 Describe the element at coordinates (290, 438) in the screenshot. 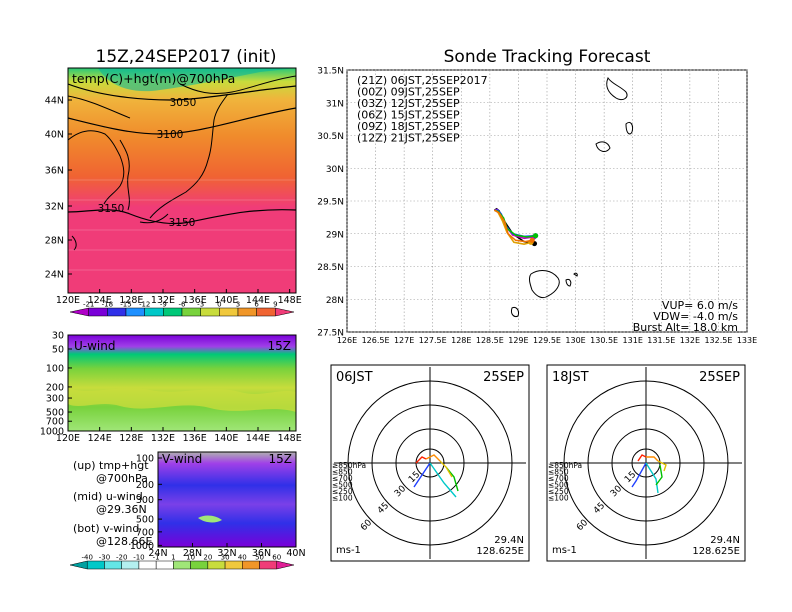

I see `uwind-lon-tick-label: 148E` at that location.